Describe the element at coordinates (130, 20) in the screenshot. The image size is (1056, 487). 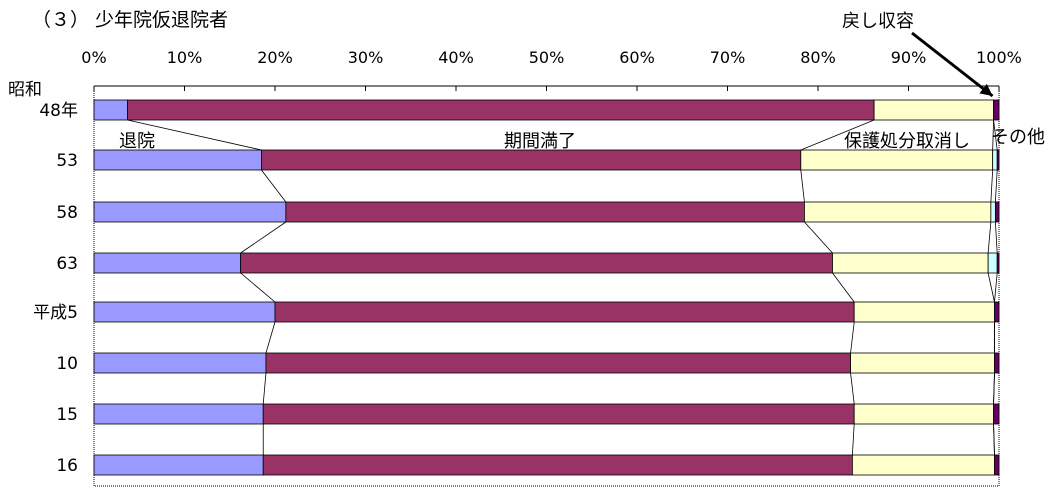
I see `chart-title: （３） 少年院仮退院者` at that location.